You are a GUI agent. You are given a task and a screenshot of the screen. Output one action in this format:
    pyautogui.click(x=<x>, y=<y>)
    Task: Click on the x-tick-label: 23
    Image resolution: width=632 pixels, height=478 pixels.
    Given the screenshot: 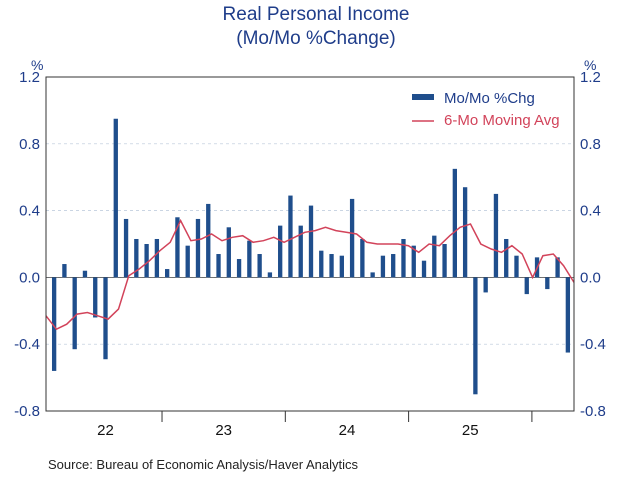 What is the action you would take?
    pyautogui.click(x=223, y=430)
    